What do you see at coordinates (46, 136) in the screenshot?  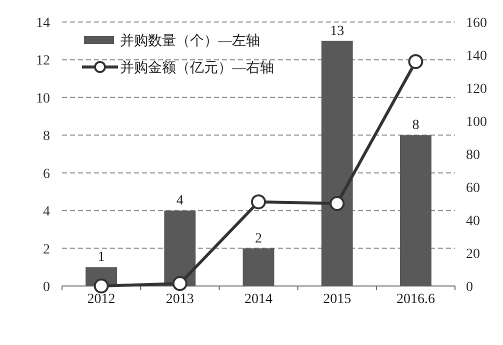 I see `y-tick-label: 8` at bounding box center [46, 136].